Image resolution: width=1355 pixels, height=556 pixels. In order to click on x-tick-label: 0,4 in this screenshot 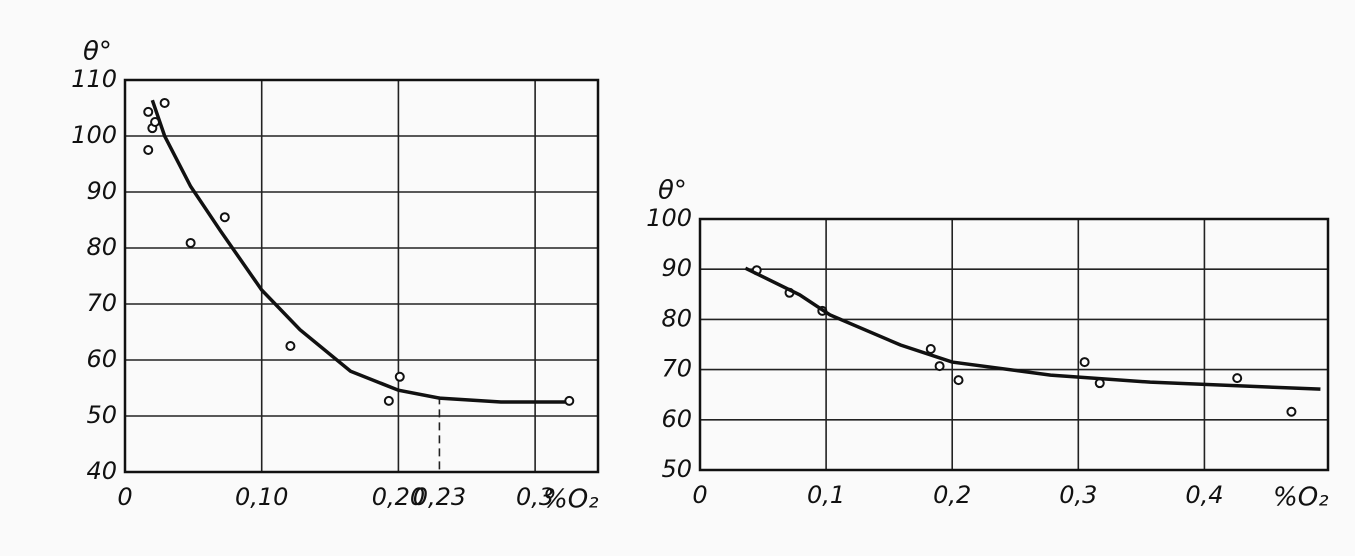, I will do `click(1204, 495)`.